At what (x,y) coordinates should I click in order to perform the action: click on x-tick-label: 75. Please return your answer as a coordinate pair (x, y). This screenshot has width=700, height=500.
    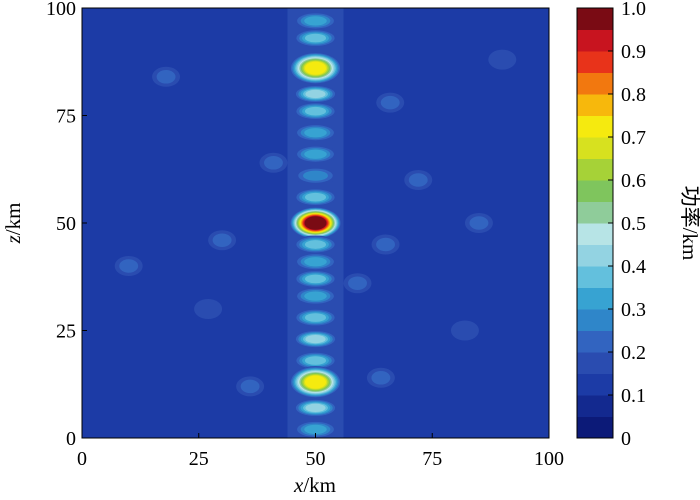
    Looking at the image, I should click on (432, 459).